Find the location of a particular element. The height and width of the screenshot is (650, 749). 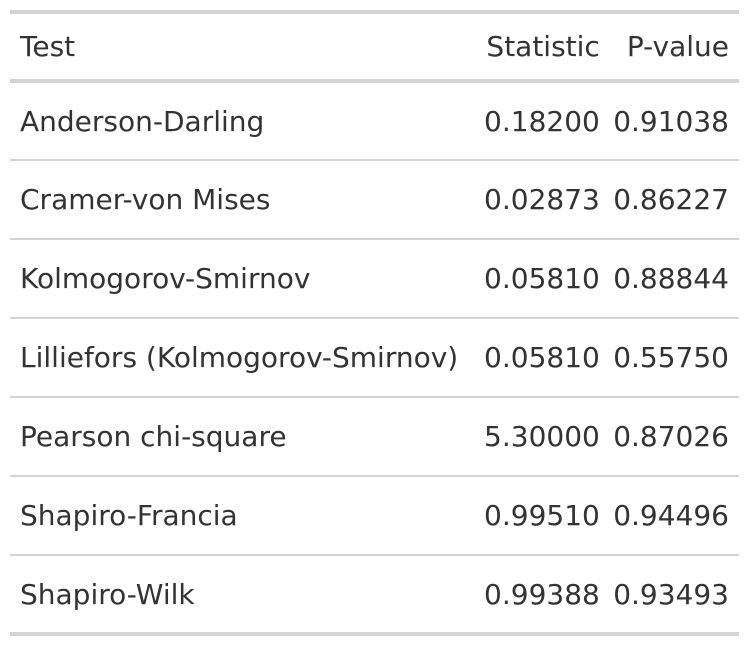

cell-pvalue: 0.88844 is located at coordinates (670, 278).